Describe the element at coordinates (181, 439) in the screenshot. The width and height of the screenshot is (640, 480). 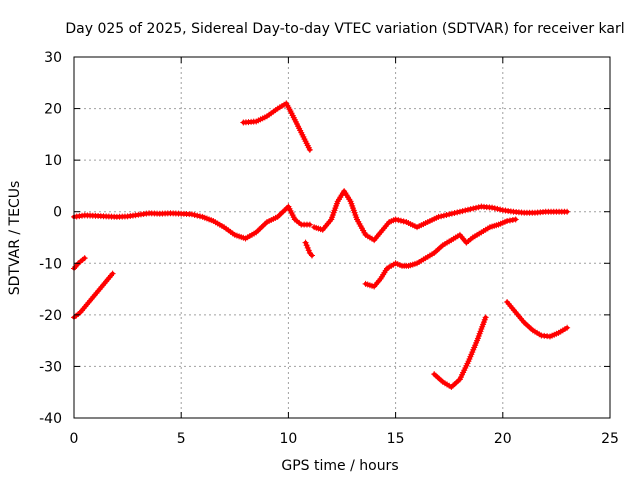
I see `x-tick-label: 5` at that location.